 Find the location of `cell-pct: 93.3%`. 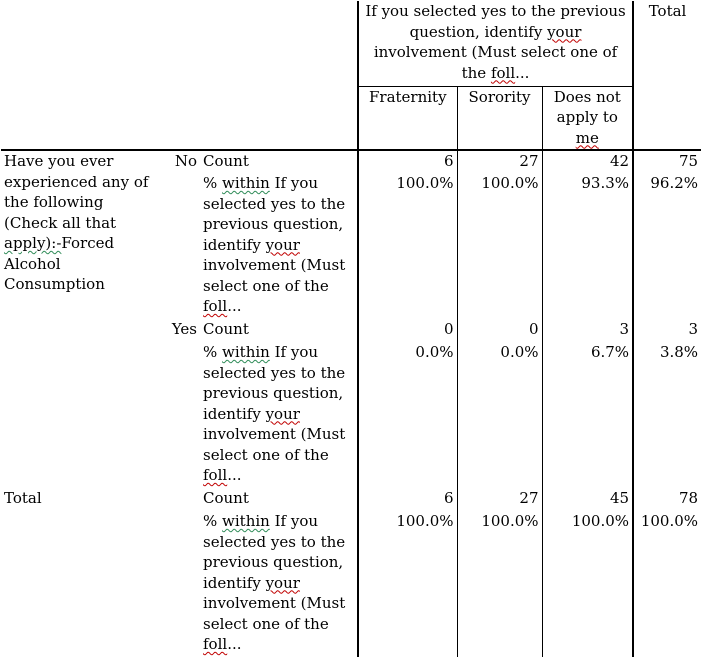

cell-pct: 93.3% is located at coordinates (588, 246).